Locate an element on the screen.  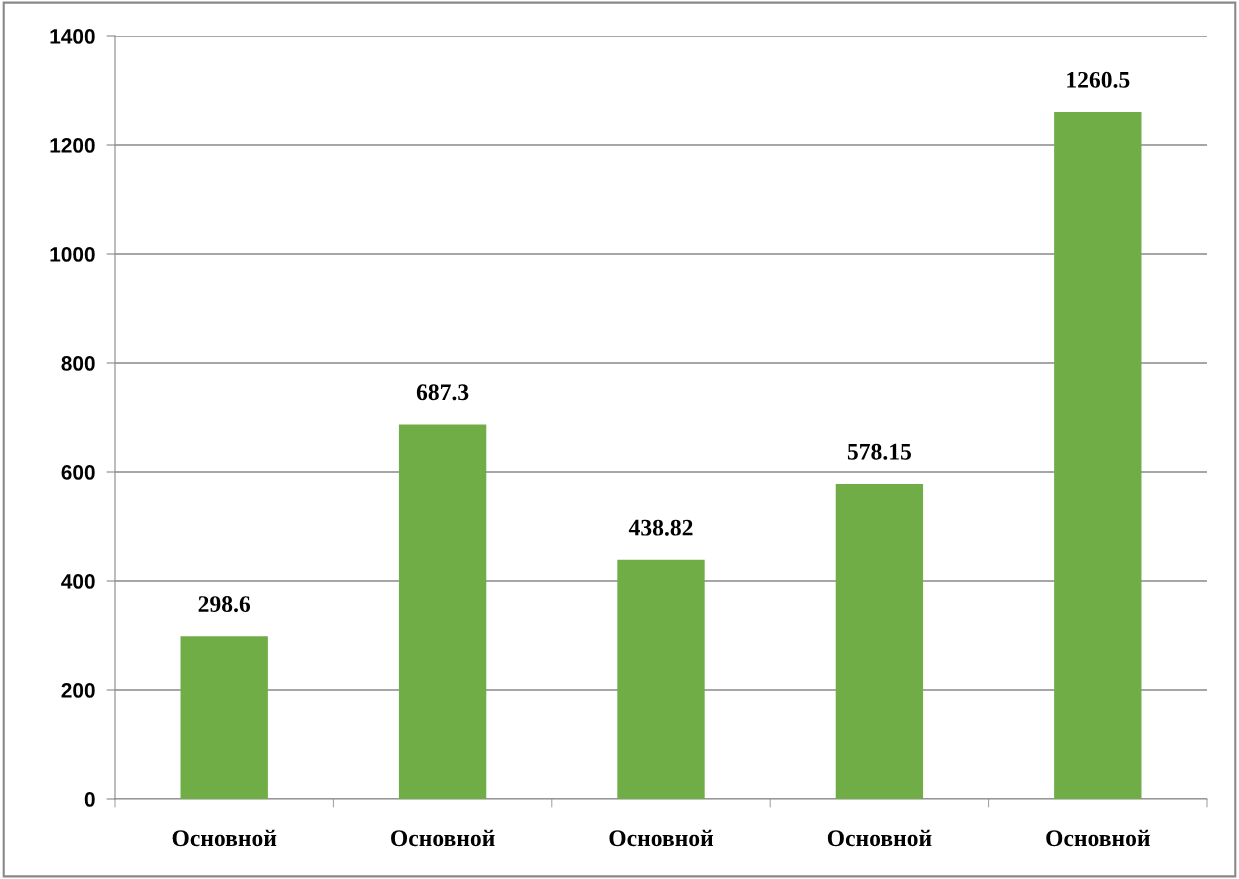
y-tick-label: 200 is located at coordinates (78, 690).